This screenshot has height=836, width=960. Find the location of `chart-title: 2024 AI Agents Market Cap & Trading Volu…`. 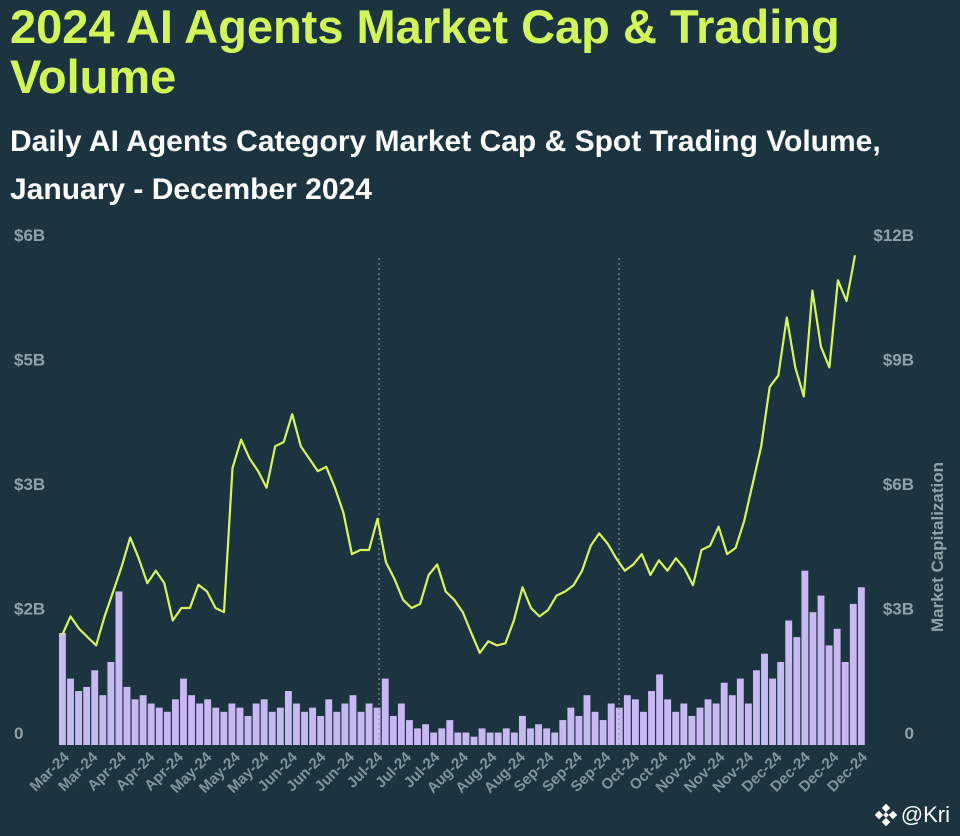

chart-title: 2024 AI Agents Market Cap & Trading Volu… is located at coordinates (425, 51).